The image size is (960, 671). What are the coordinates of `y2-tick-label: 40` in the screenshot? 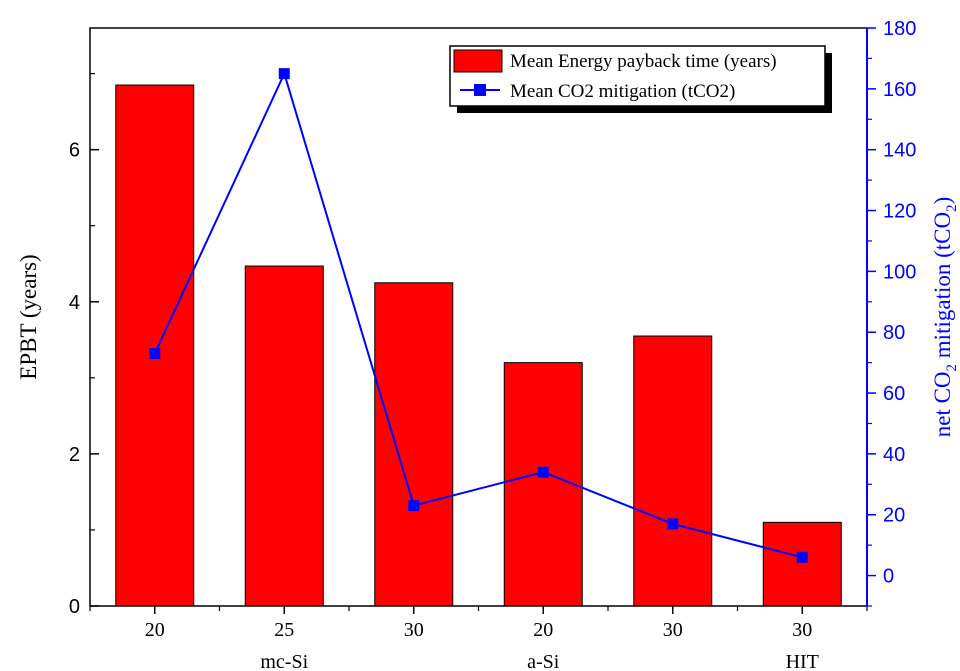 It's located at (894, 455).